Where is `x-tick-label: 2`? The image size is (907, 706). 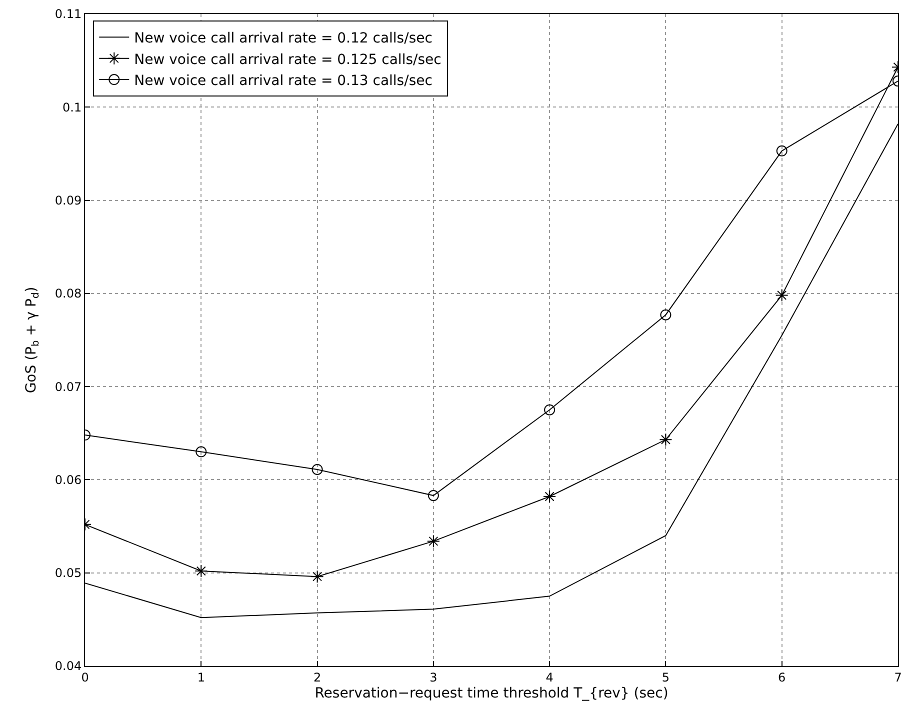
x-tick-label: 2 is located at coordinates (317, 677).